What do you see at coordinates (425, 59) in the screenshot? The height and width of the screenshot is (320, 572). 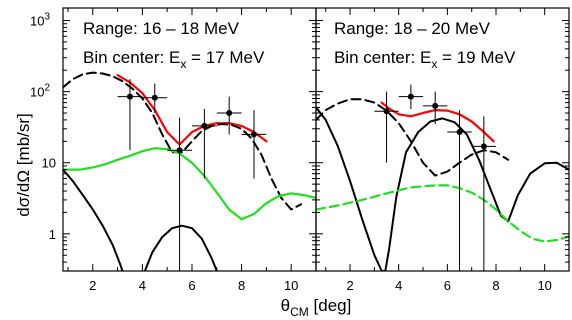 I see `panel-2-bin-center-annotation: Bin center: Ex = 19 MeV` at bounding box center [425, 59].